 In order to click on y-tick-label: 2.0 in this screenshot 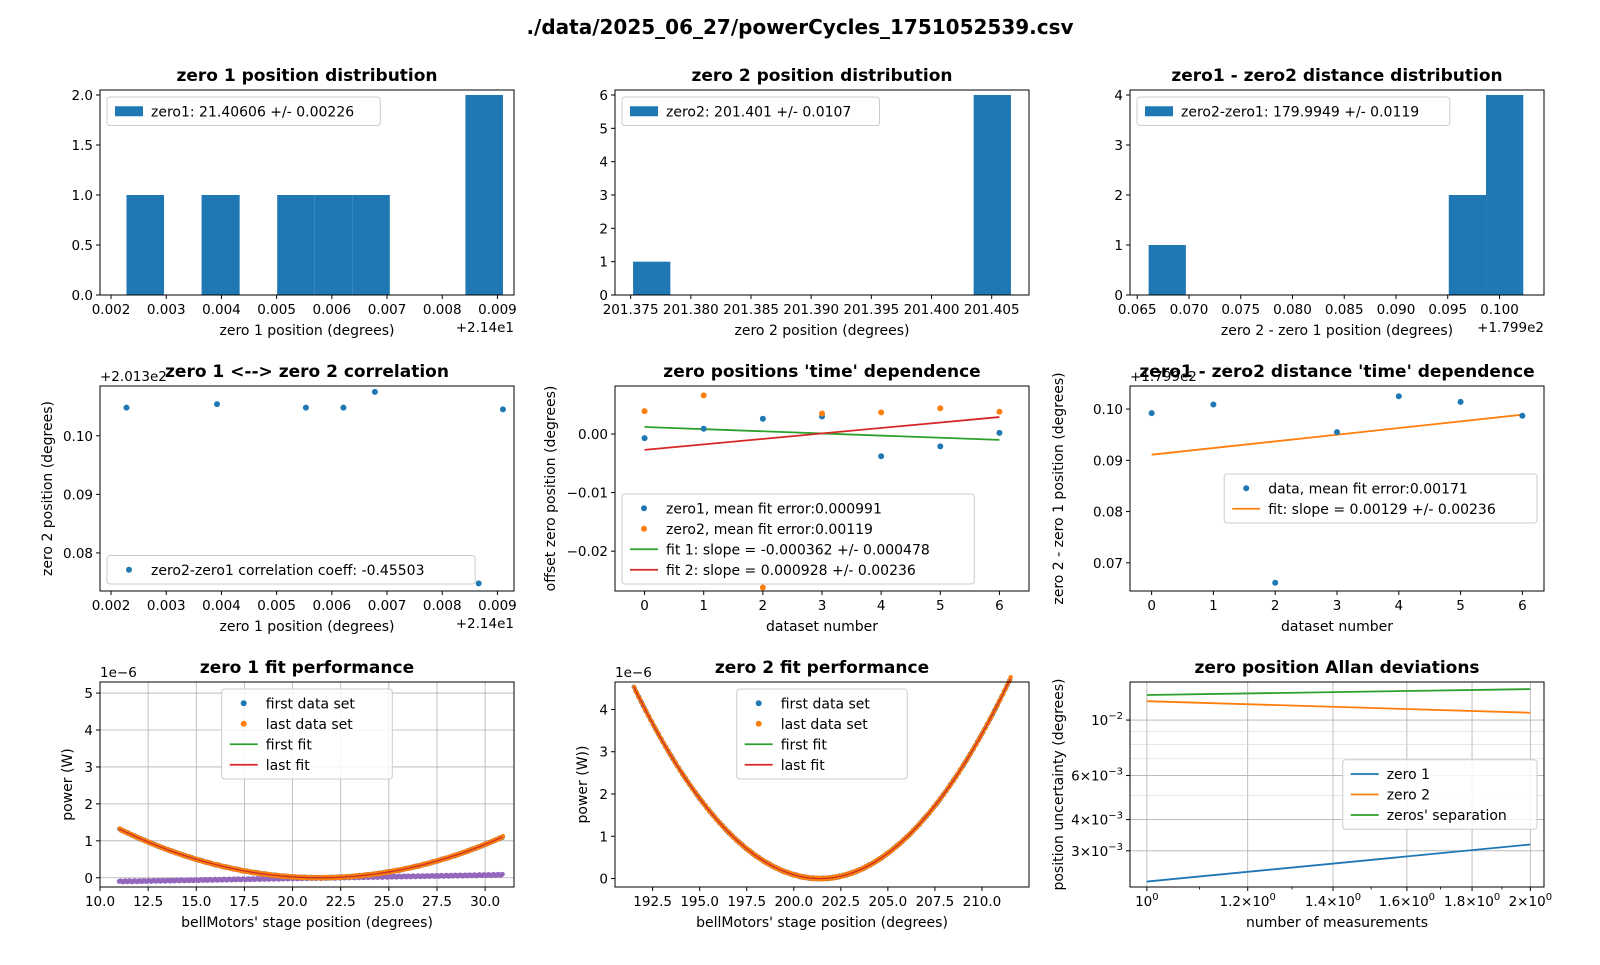, I will do `click(82, 96)`.